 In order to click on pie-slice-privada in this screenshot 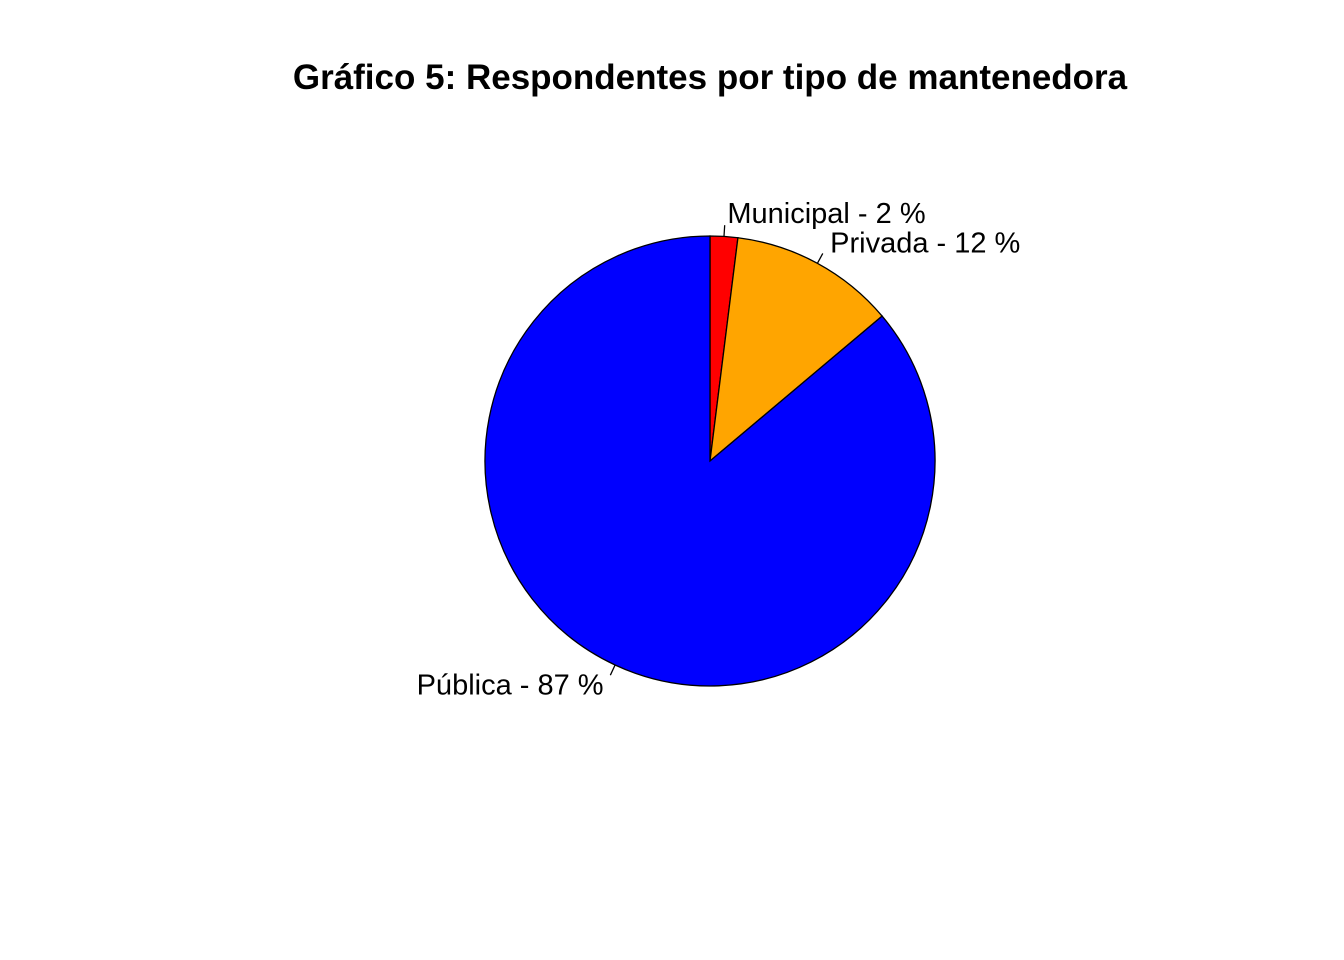, I will do `click(796, 350)`.